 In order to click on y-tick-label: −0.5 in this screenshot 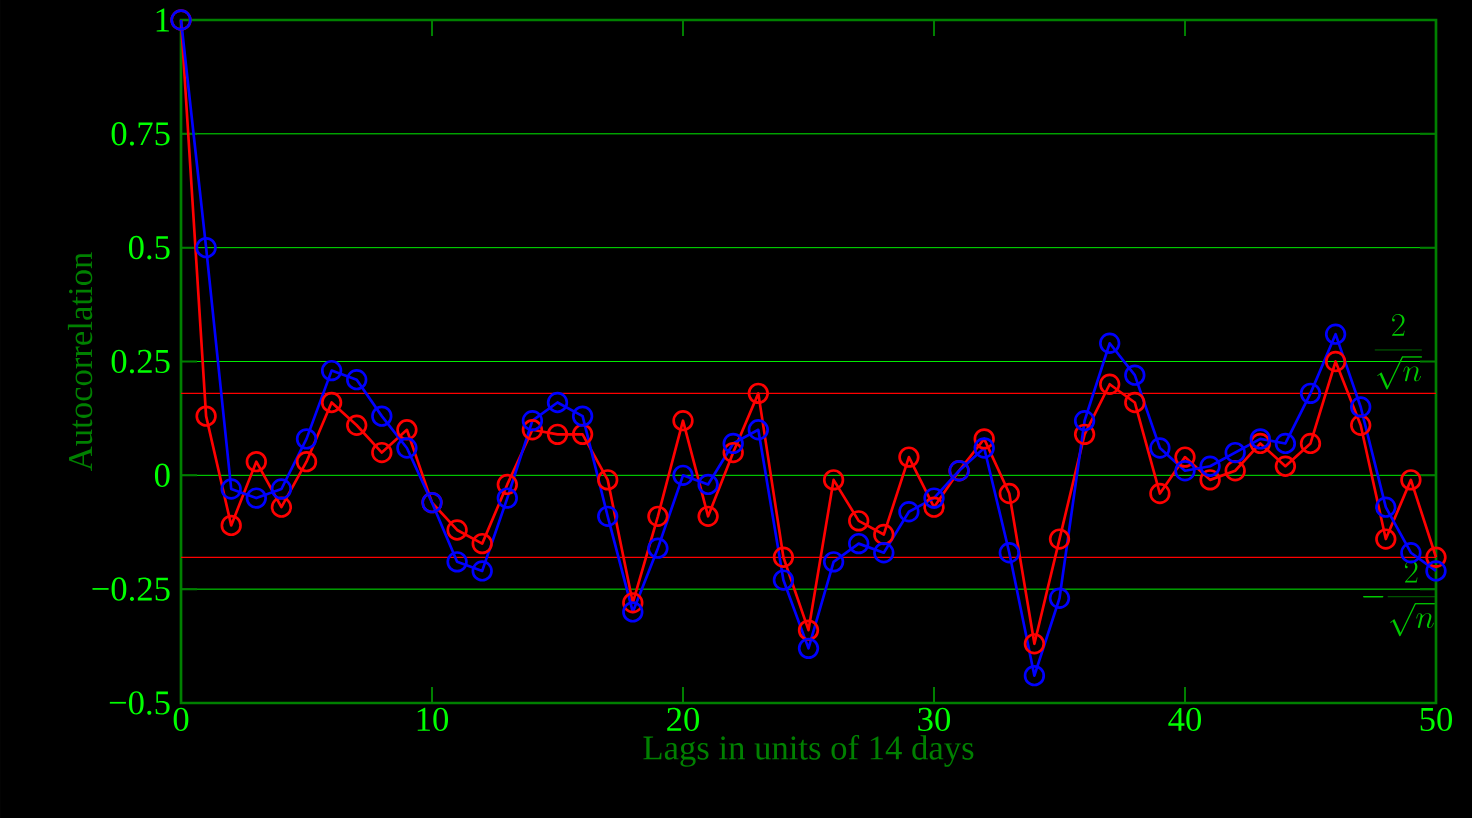, I will do `click(139, 703)`.